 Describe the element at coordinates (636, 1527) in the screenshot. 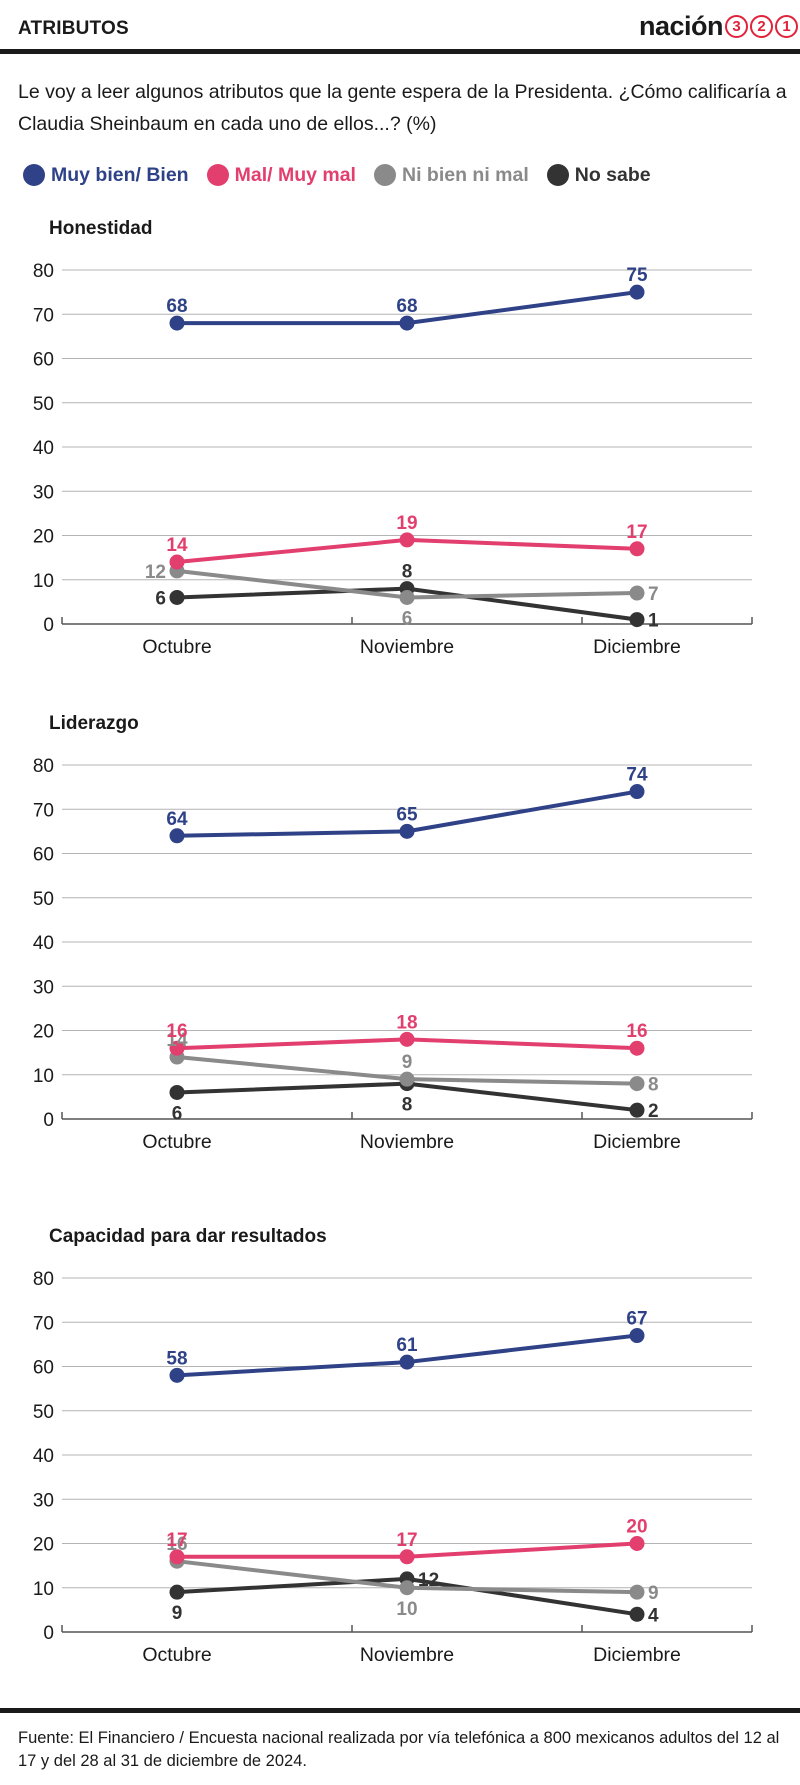

I see `data-label: 20` at that location.